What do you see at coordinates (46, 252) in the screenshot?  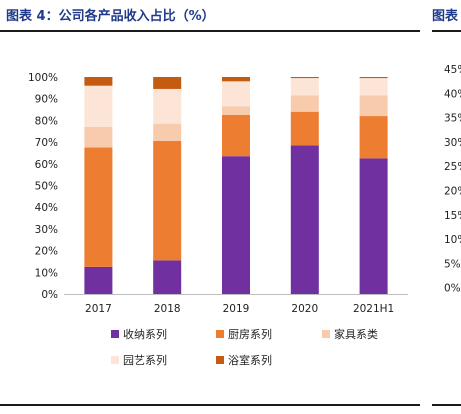 I see `y-tick-label: 20%` at bounding box center [46, 252].